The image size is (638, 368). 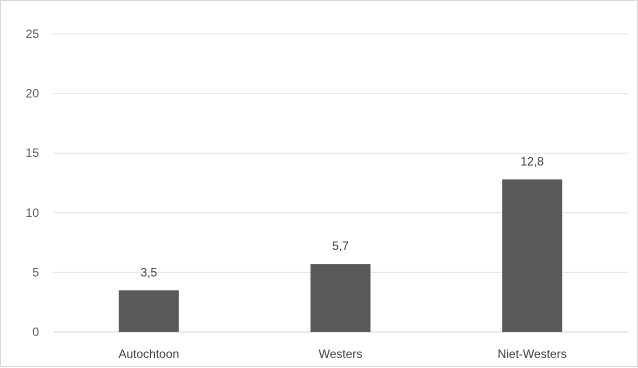 I want to click on y-tick-label: 25, so click(x=33, y=34).